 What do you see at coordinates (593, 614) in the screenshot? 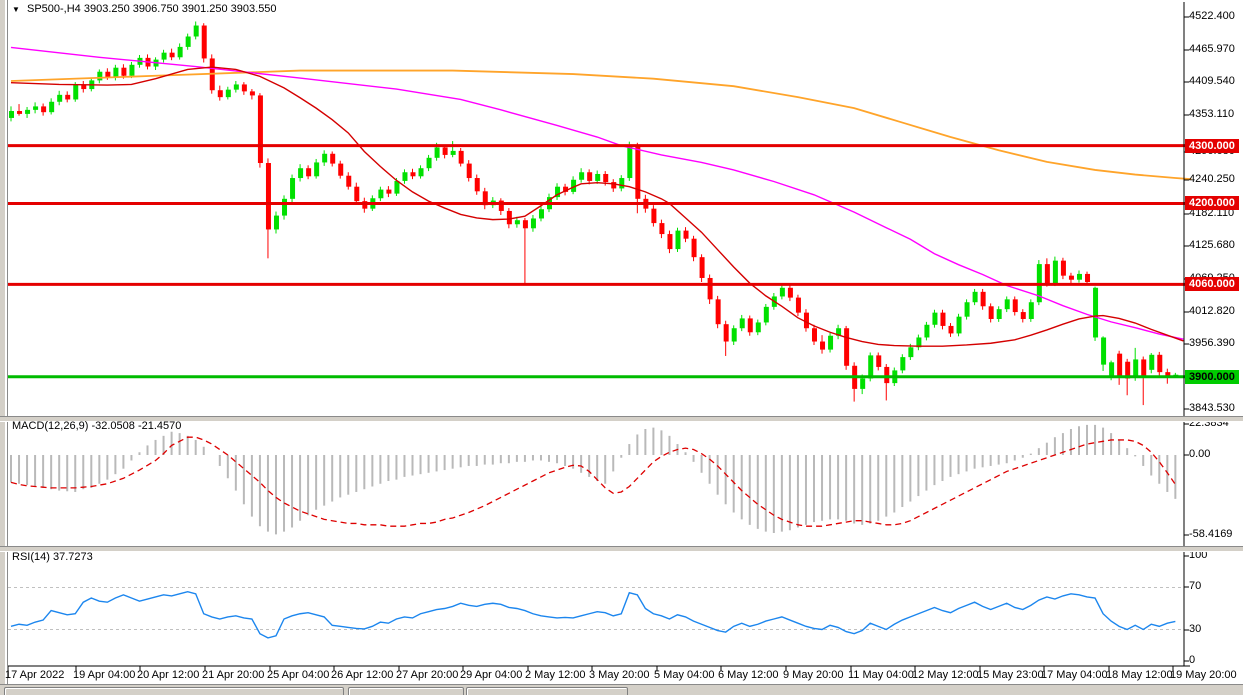
I see `rsi-line` at bounding box center [593, 614].